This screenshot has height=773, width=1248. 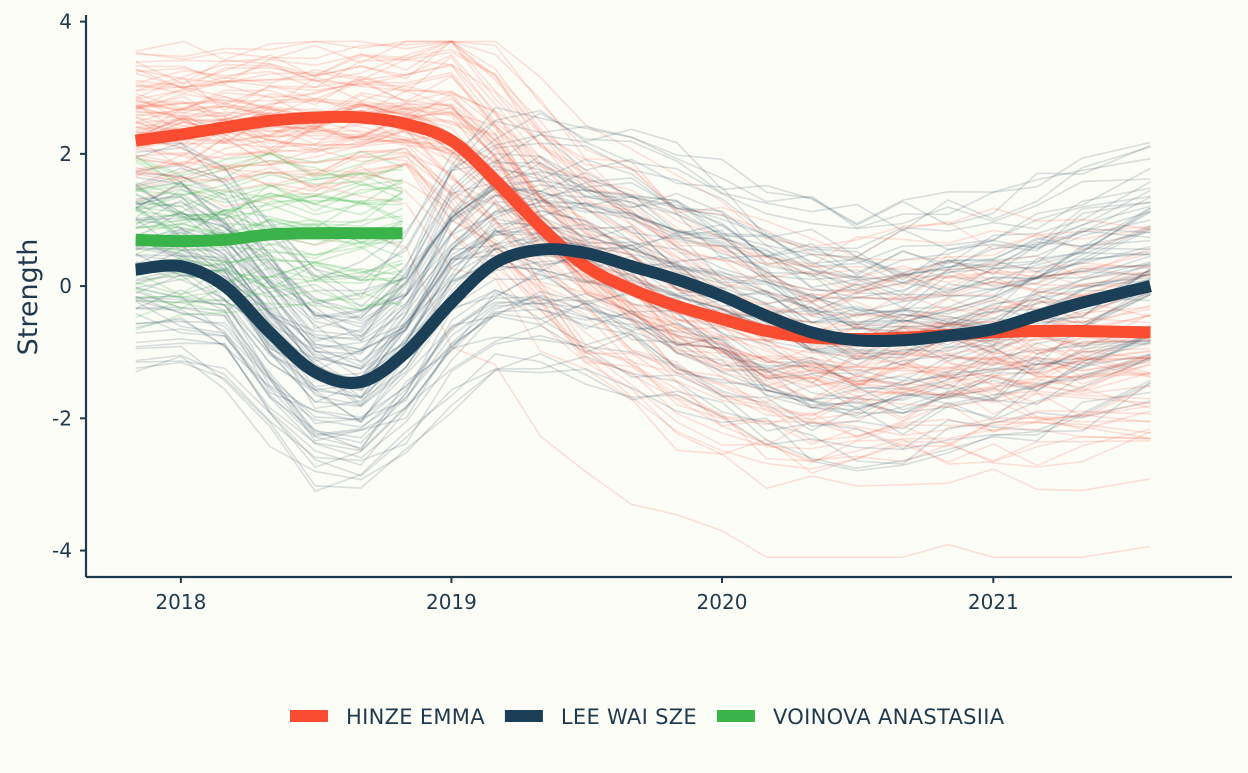 What do you see at coordinates (889, 717) in the screenshot?
I see `legend-label: VOINOVA ANASTASIIA` at bounding box center [889, 717].